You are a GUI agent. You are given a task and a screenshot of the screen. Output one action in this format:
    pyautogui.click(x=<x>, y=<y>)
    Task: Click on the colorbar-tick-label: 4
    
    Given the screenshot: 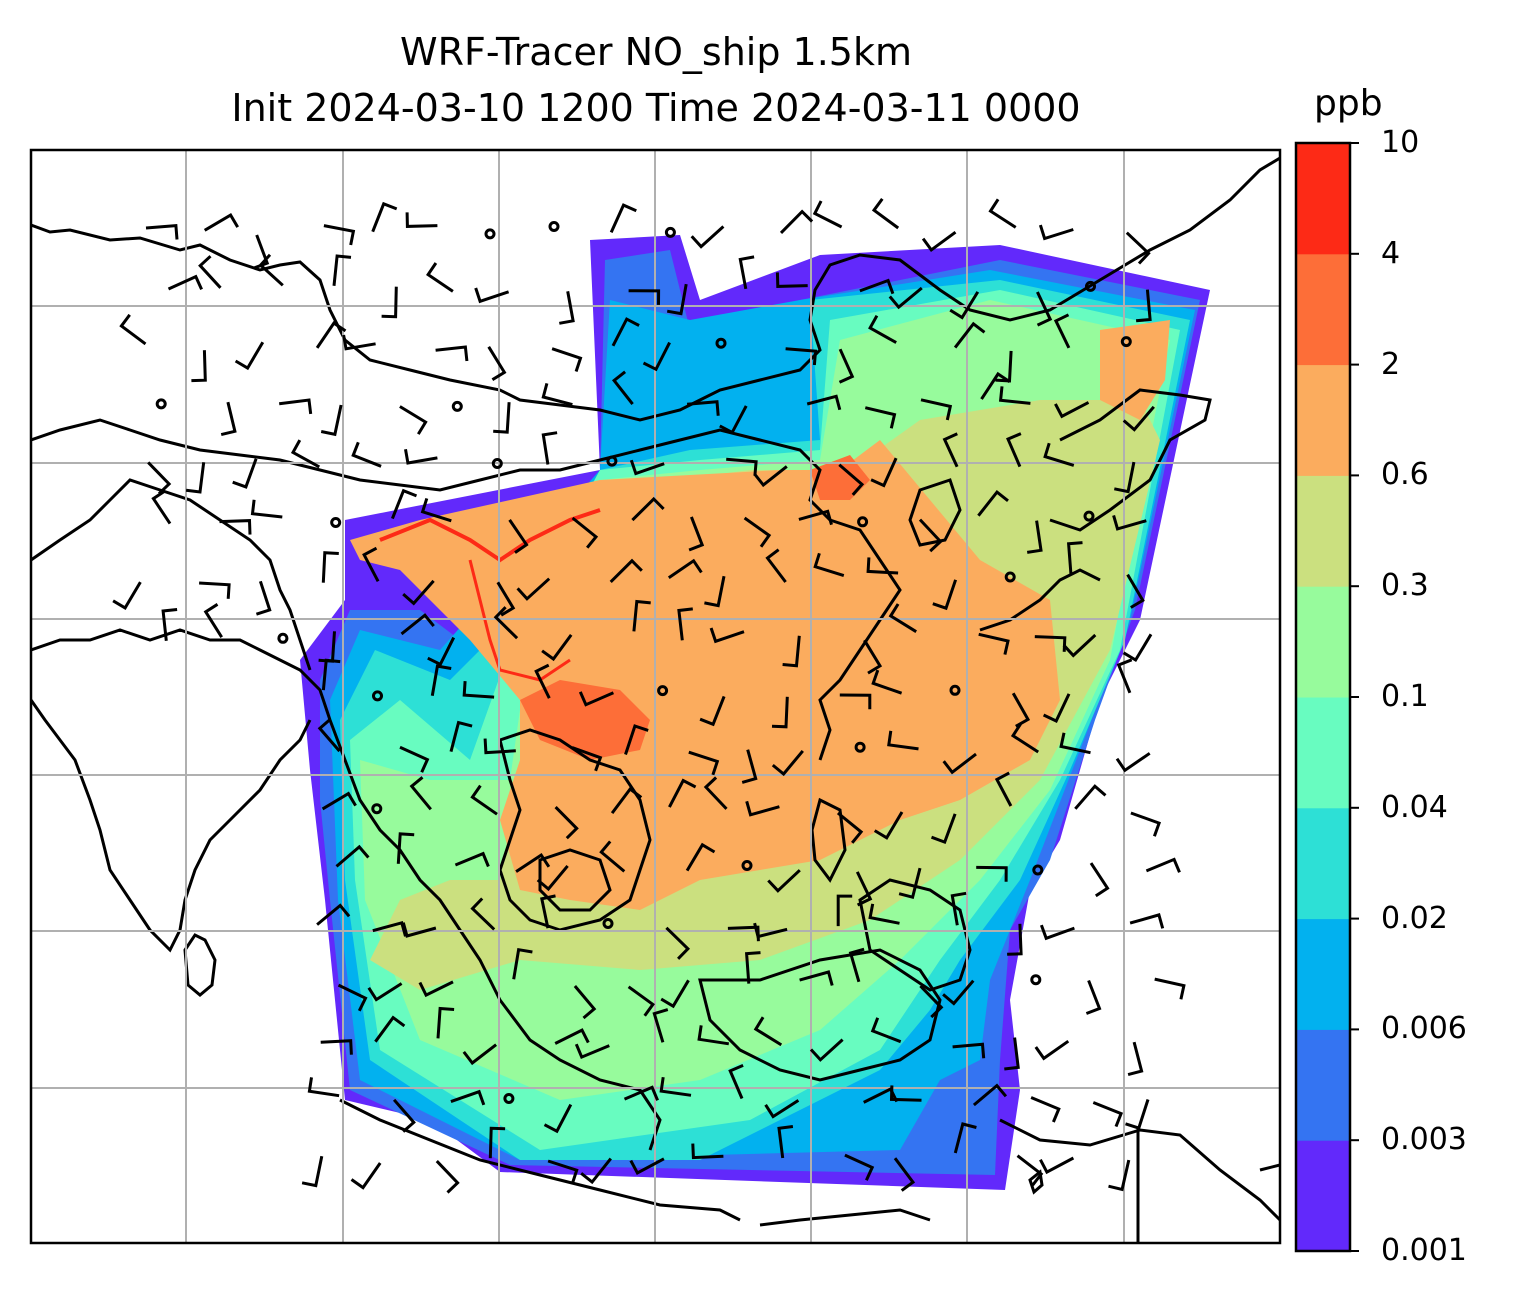 What is the action you would take?
    pyautogui.click(x=1391, y=253)
    